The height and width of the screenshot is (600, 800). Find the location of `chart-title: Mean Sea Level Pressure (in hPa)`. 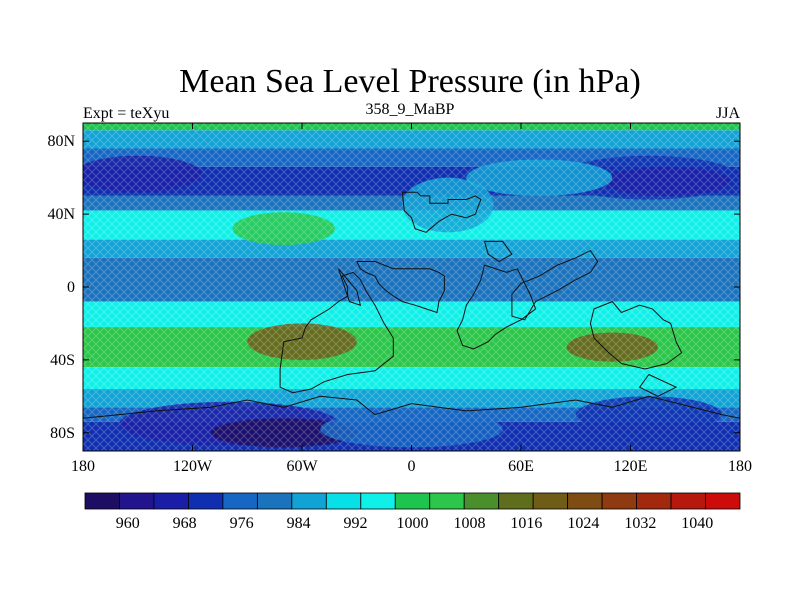

chart-title: Mean Sea Level Pressure (in hPa) is located at coordinates (410, 81).